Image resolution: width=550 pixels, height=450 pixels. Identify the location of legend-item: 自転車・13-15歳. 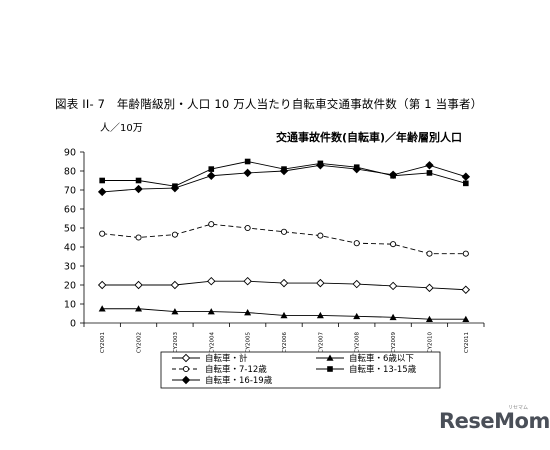
(366, 369).